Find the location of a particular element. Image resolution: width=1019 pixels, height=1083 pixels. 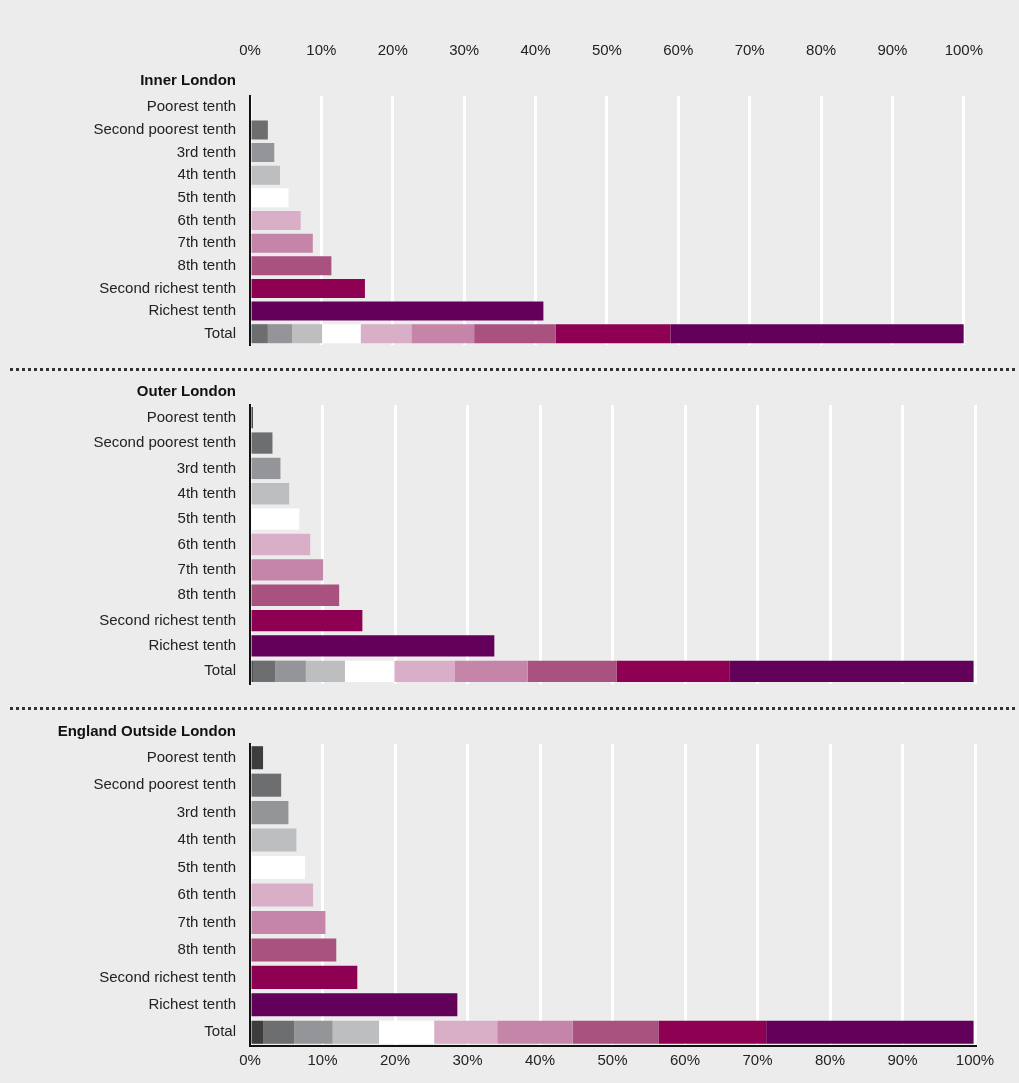

chart-title: Inner London is located at coordinates (188, 80).